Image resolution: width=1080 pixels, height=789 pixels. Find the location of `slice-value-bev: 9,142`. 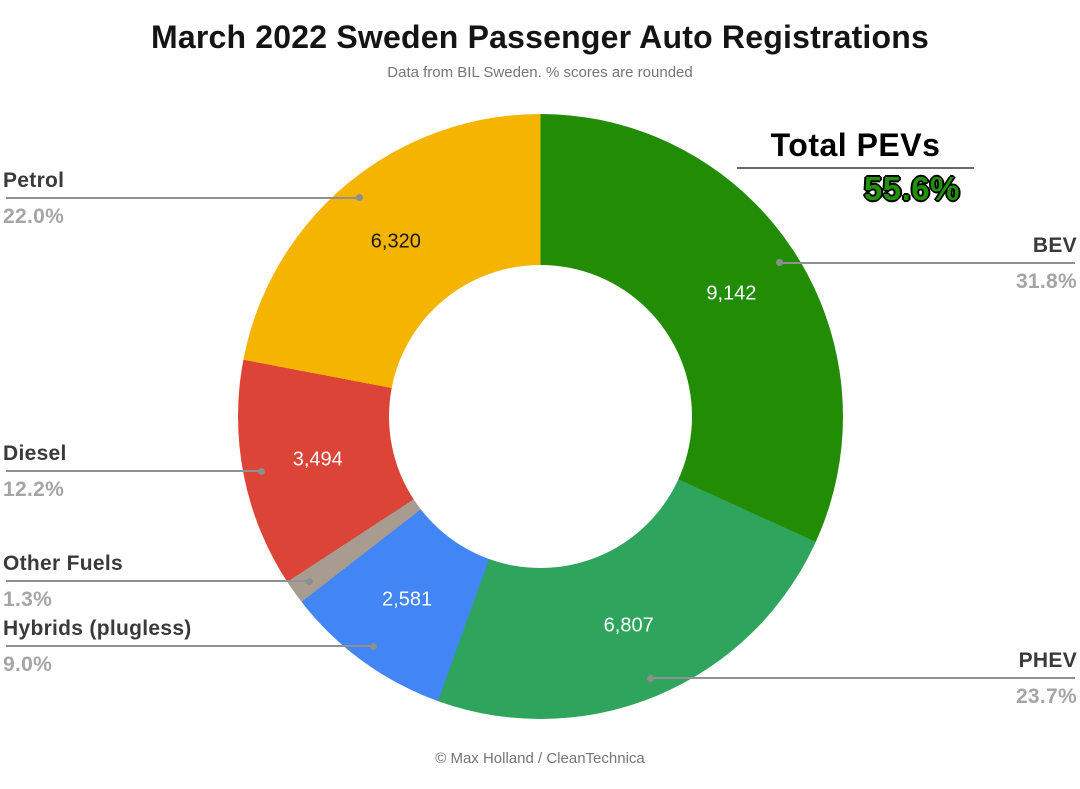

slice-value-bev: 9,142 is located at coordinates (731, 293).